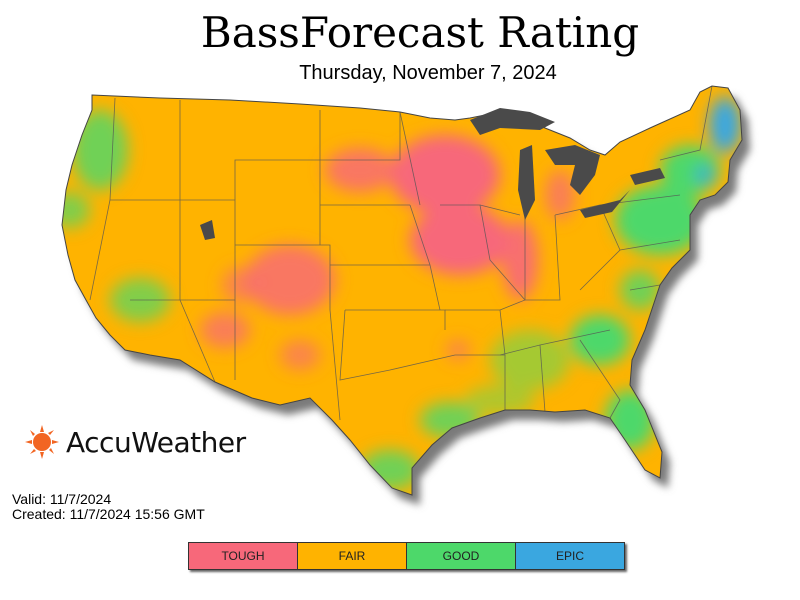 Image resolution: width=800 pixels, height=600 pixels. I want to click on great-lakes, so click(567, 164).